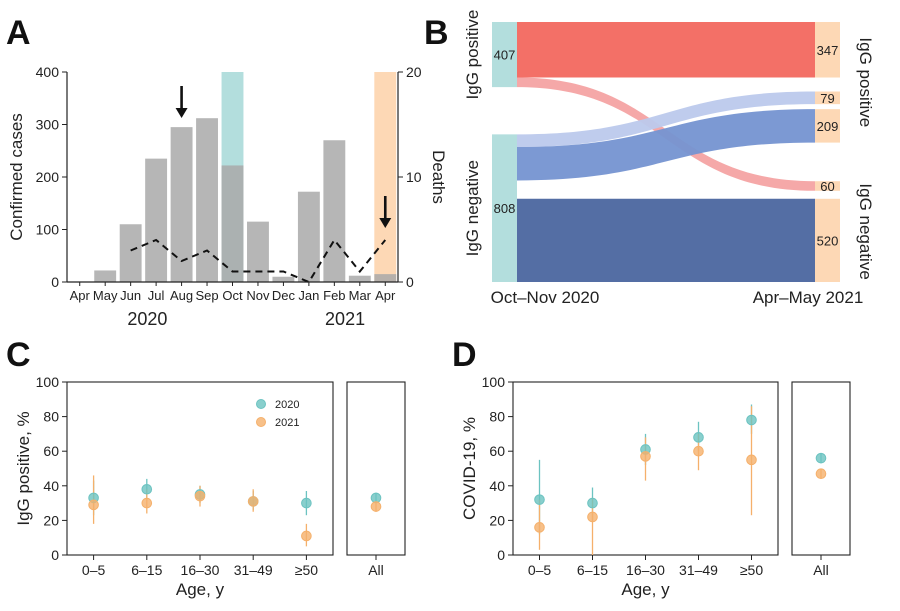  Describe the element at coordinates (464, 355) in the screenshot. I see `panel-label-d: D` at that location.